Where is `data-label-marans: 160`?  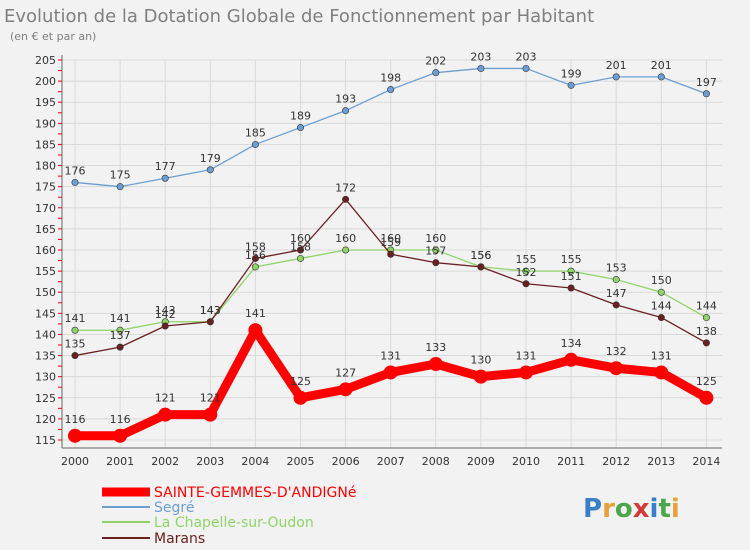 data-label-marans: 160 is located at coordinates (300, 238).